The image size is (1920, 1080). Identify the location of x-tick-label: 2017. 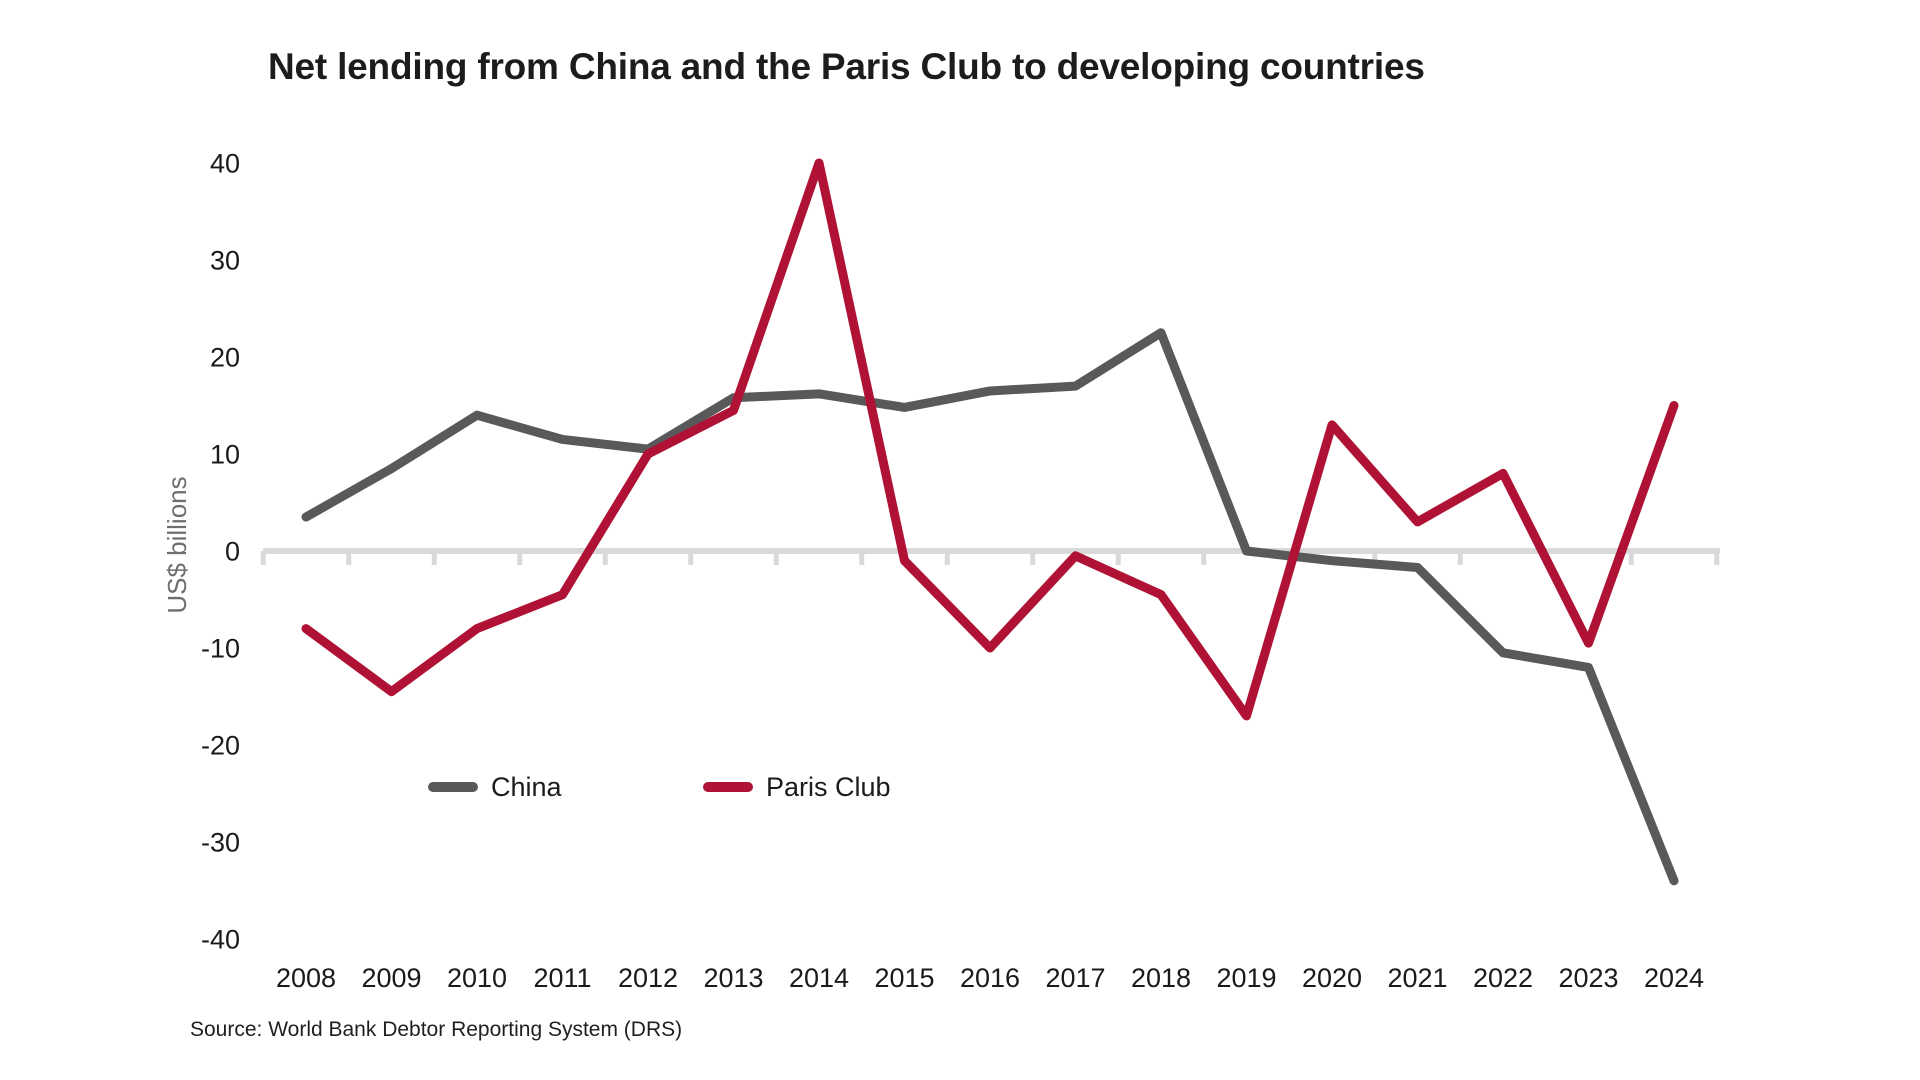
(1075, 978).